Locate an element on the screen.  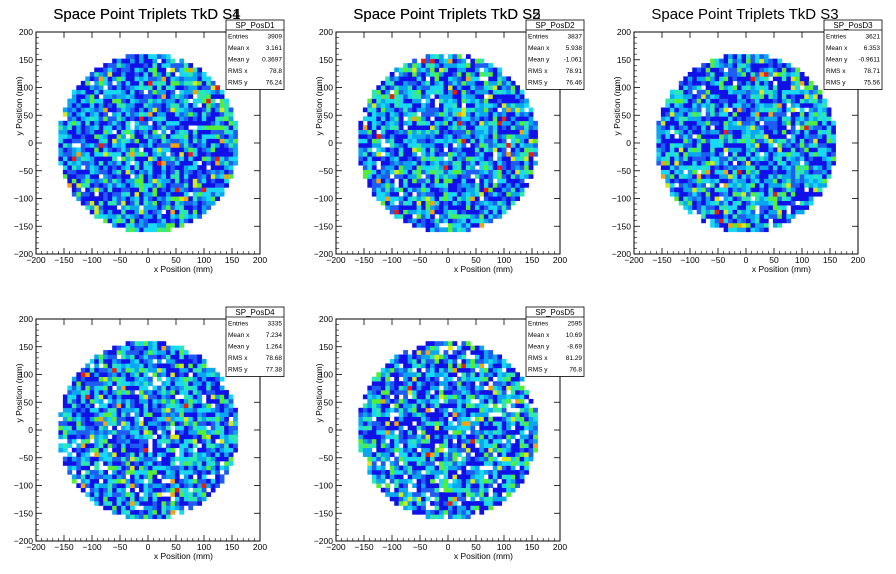
y-tick-label: −200 is located at coordinates (23, 254).